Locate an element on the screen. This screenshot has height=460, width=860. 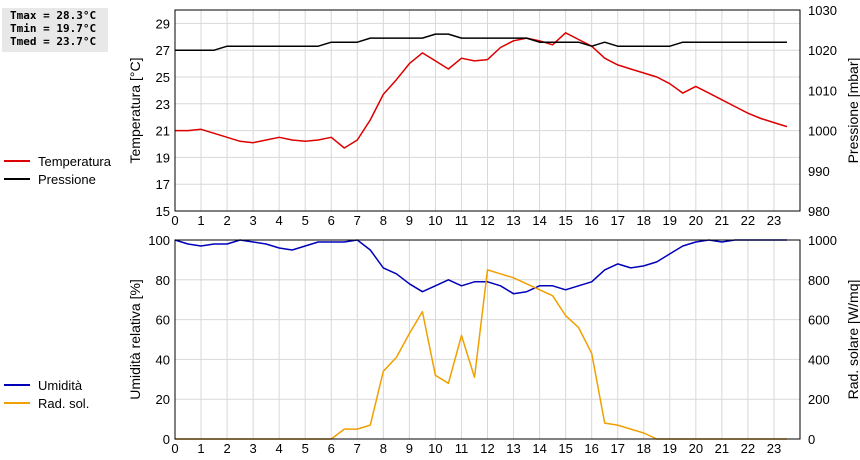
chart2-y2tick-label: 0 is located at coordinates (811, 439).